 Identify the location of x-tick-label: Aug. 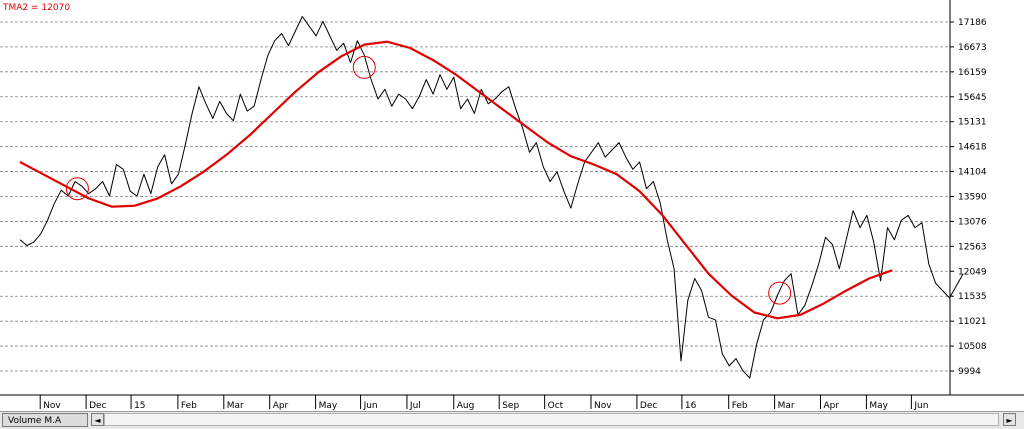
(466, 406).